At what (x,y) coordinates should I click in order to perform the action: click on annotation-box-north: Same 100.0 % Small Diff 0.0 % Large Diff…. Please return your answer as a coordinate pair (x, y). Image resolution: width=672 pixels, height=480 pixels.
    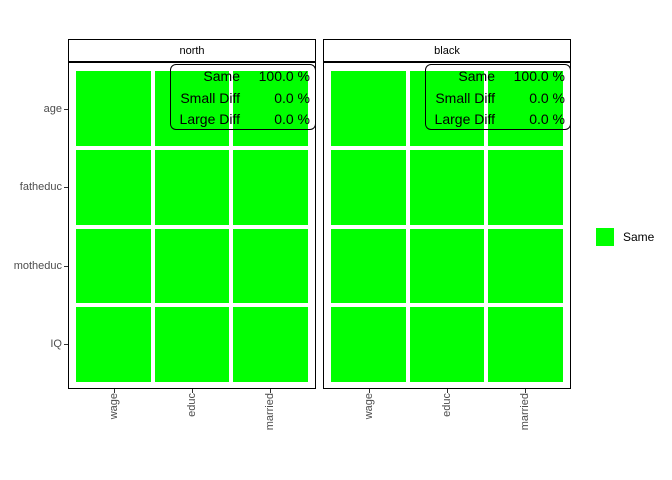
    Looking at the image, I should click on (243, 97).